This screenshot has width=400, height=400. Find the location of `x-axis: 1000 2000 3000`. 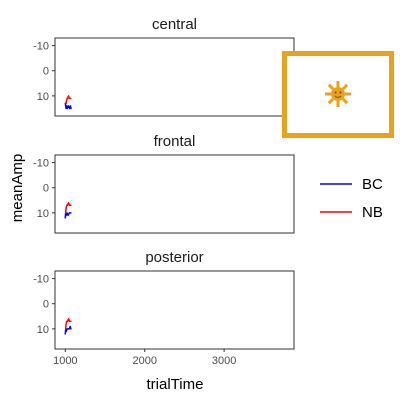

x-axis: 1000 2000 3000 is located at coordinates (144, 358).